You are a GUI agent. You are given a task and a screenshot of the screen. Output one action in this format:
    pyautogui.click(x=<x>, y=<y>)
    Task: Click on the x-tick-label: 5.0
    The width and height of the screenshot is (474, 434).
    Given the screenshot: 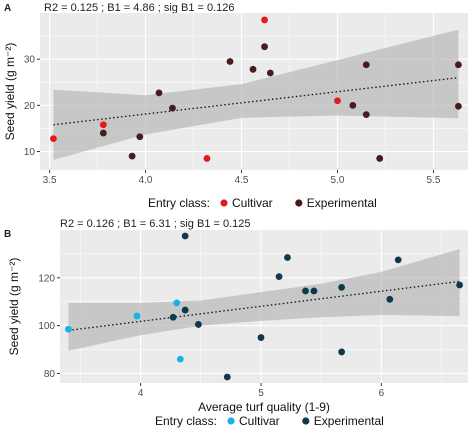 What is the action you would take?
    pyautogui.click(x=338, y=180)
    